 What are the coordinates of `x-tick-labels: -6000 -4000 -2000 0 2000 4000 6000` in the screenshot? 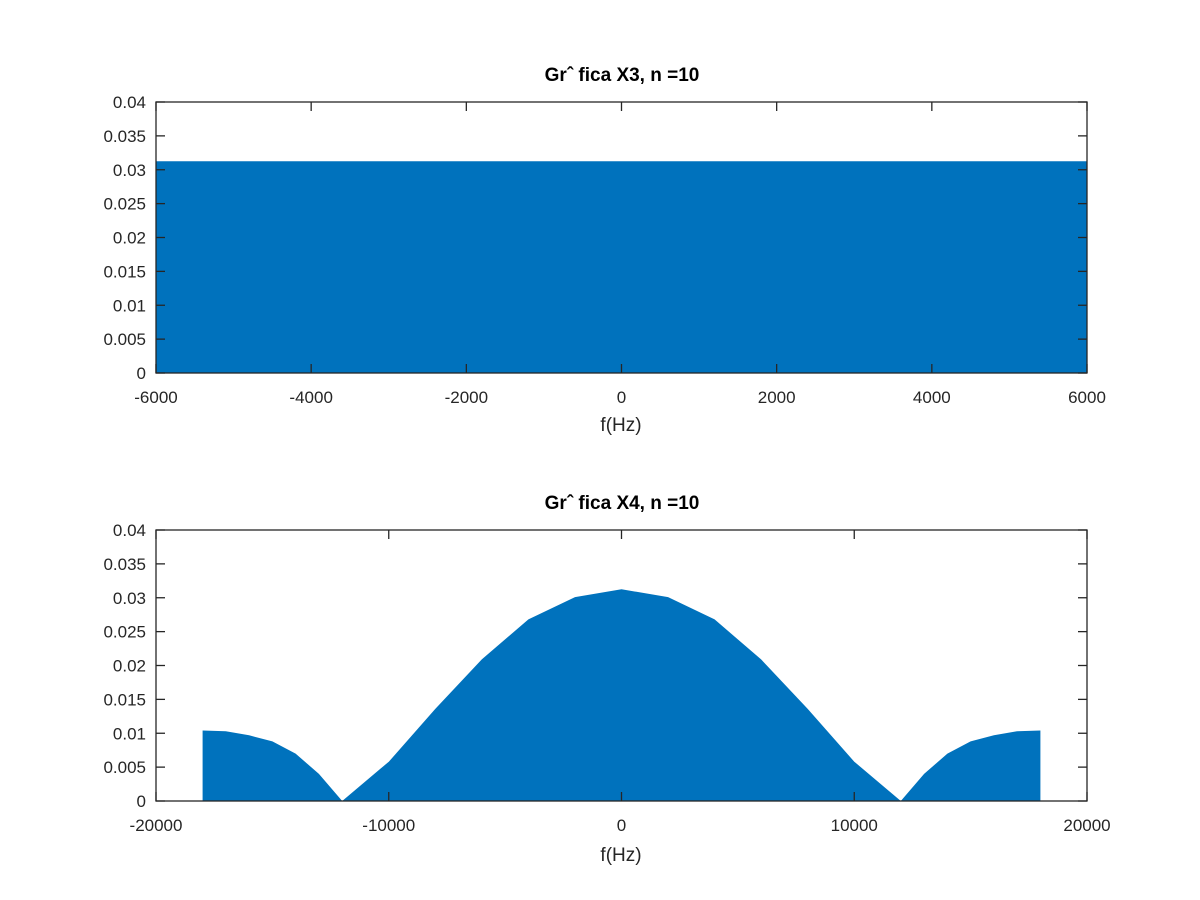 It's located at (620, 397).